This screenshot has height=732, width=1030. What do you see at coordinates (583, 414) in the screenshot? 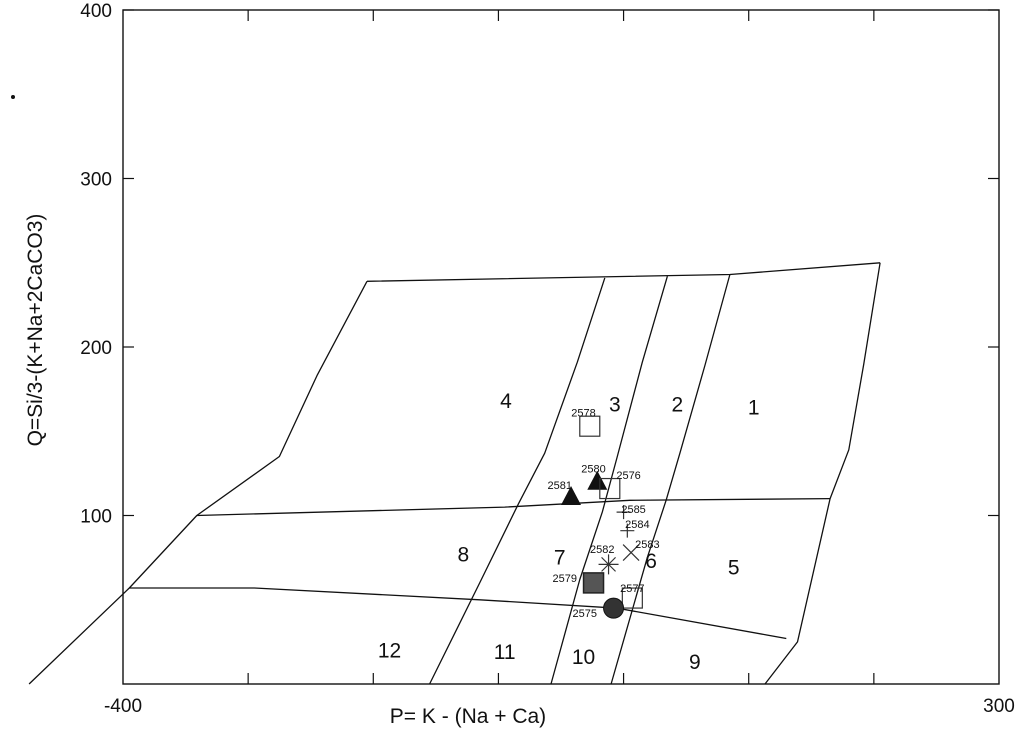
I see `sample-point-label: 2578` at bounding box center [583, 414].